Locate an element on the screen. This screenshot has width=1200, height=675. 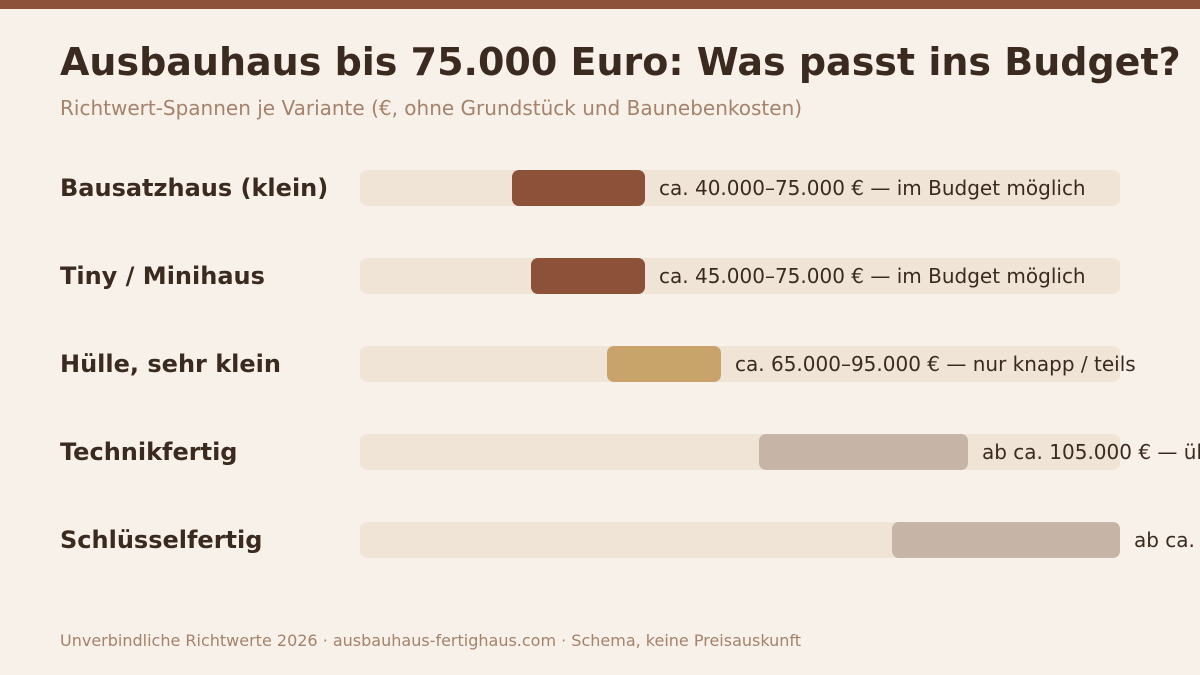
top-accent-bar is located at coordinates (600, 4).